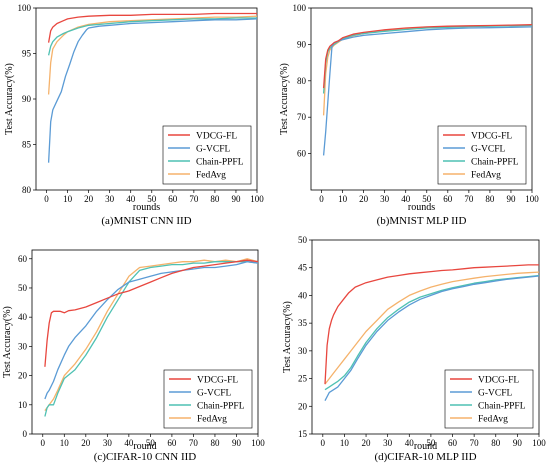  What do you see at coordinates (303, 434) in the screenshot?
I see `y-tick-label: 15` at bounding box center [303, 434].